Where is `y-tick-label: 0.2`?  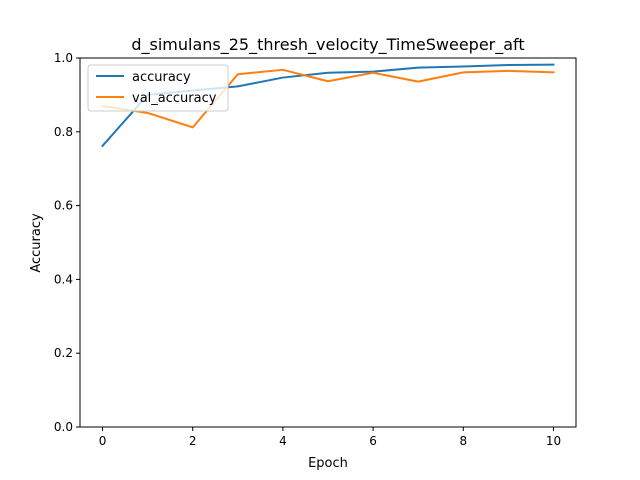
y-tick-label: 0.2 is located at coordinates (63, 353).